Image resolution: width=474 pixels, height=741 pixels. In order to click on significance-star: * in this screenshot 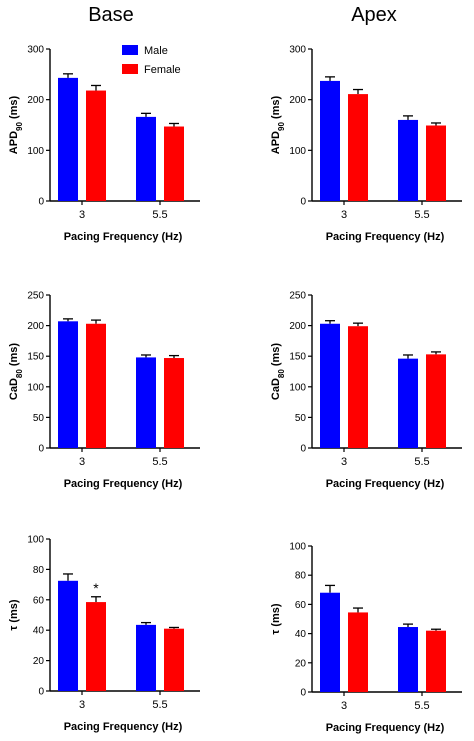, I will do `click(96, 588)`.